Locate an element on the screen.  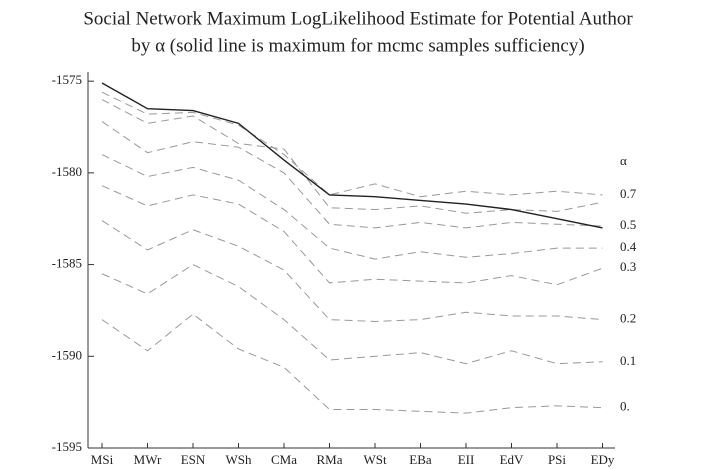
x-tick-label: WSh is located at coordinates (239, 459).